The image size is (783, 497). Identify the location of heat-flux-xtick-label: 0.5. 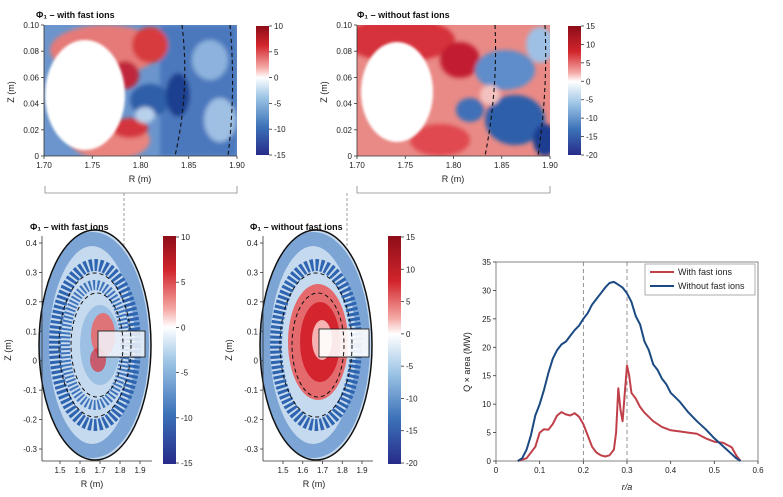
(715, 470).